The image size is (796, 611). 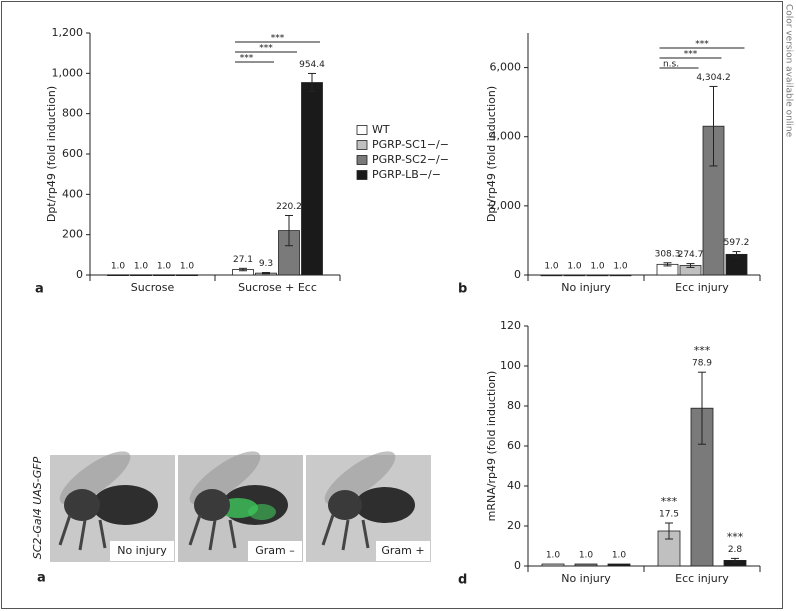 I want to click on y-tick-label: 200, so click(x=72, y=234).